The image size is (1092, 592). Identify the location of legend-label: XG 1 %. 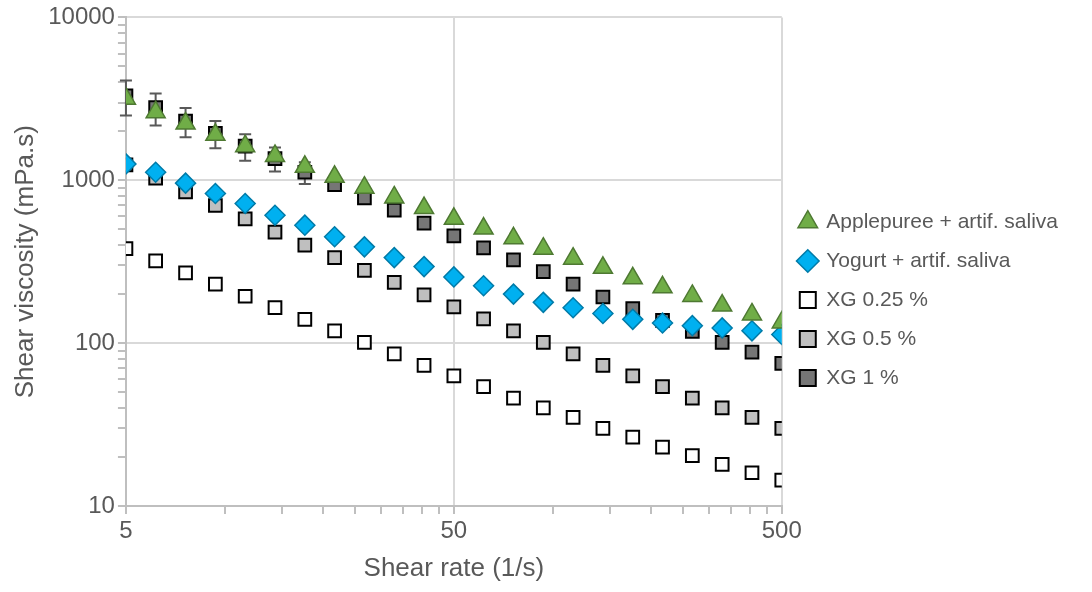
(862, 376).